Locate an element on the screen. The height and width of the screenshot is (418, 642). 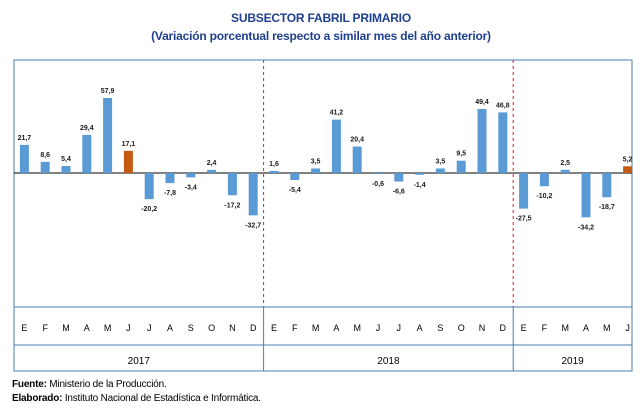
bar-value-label: -32,7 is located at coordinates (253, 225).